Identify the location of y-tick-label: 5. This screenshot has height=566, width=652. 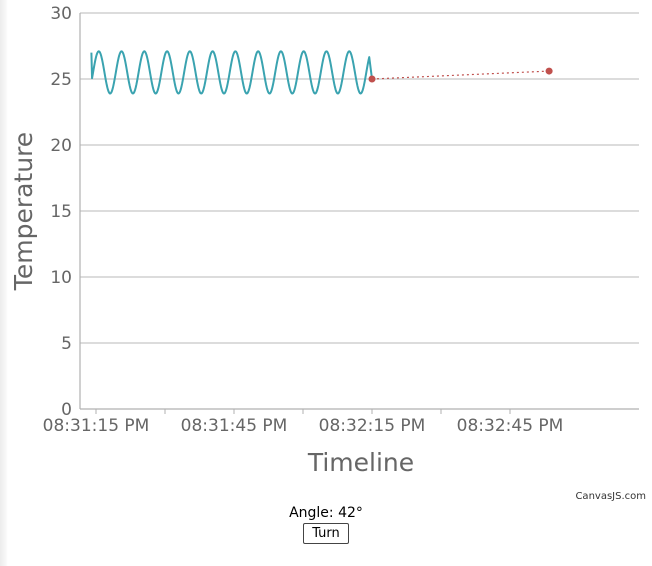
(66, 344).